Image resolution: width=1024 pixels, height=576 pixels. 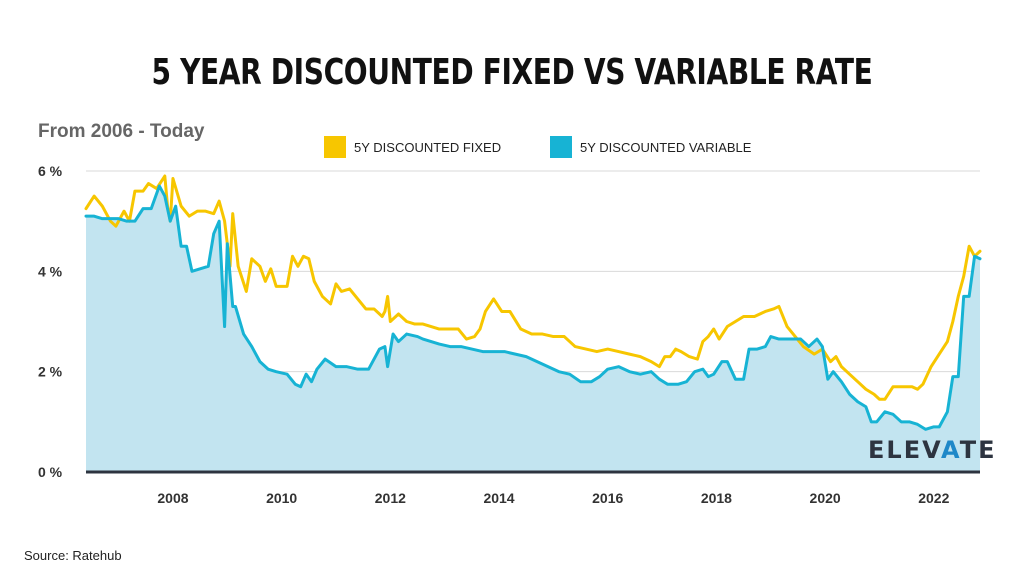 What do you see at coordinates (978, 450) in the screenshot?
I see `logo-text-end: TE` at bounding box center [978, 450].